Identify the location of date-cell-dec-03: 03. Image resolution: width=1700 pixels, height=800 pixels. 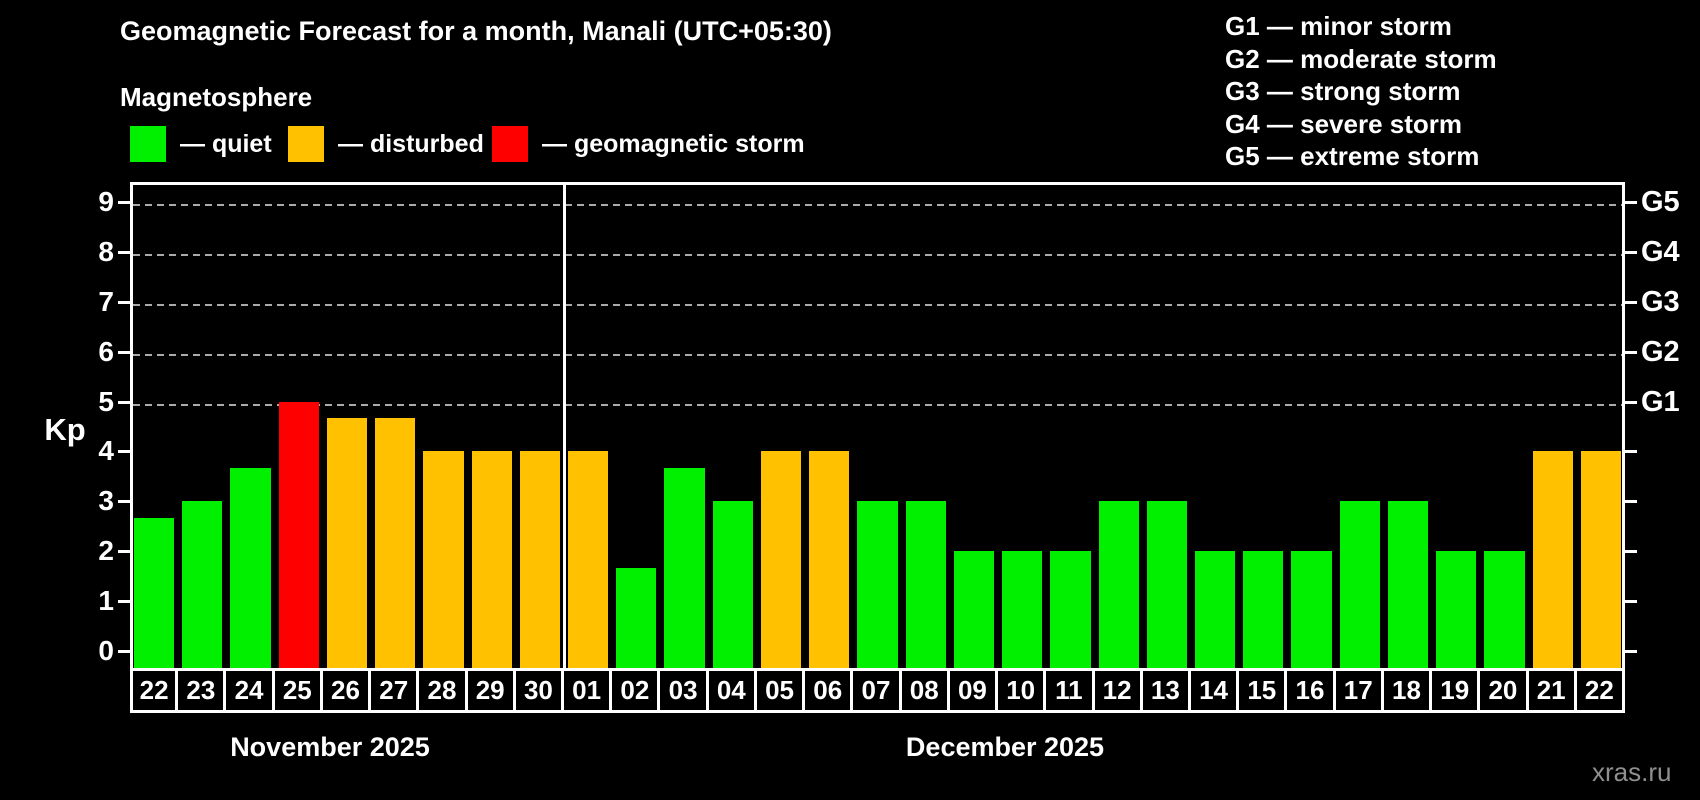
(683, 690).